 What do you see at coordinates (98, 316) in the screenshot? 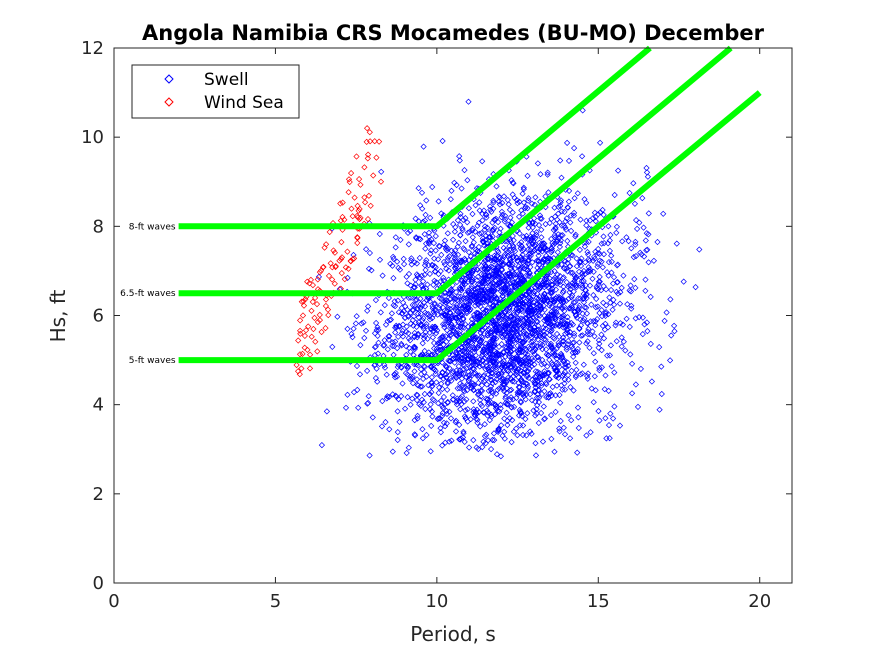
I see `y-tick-label: 6` at bounding box center [98, 316].